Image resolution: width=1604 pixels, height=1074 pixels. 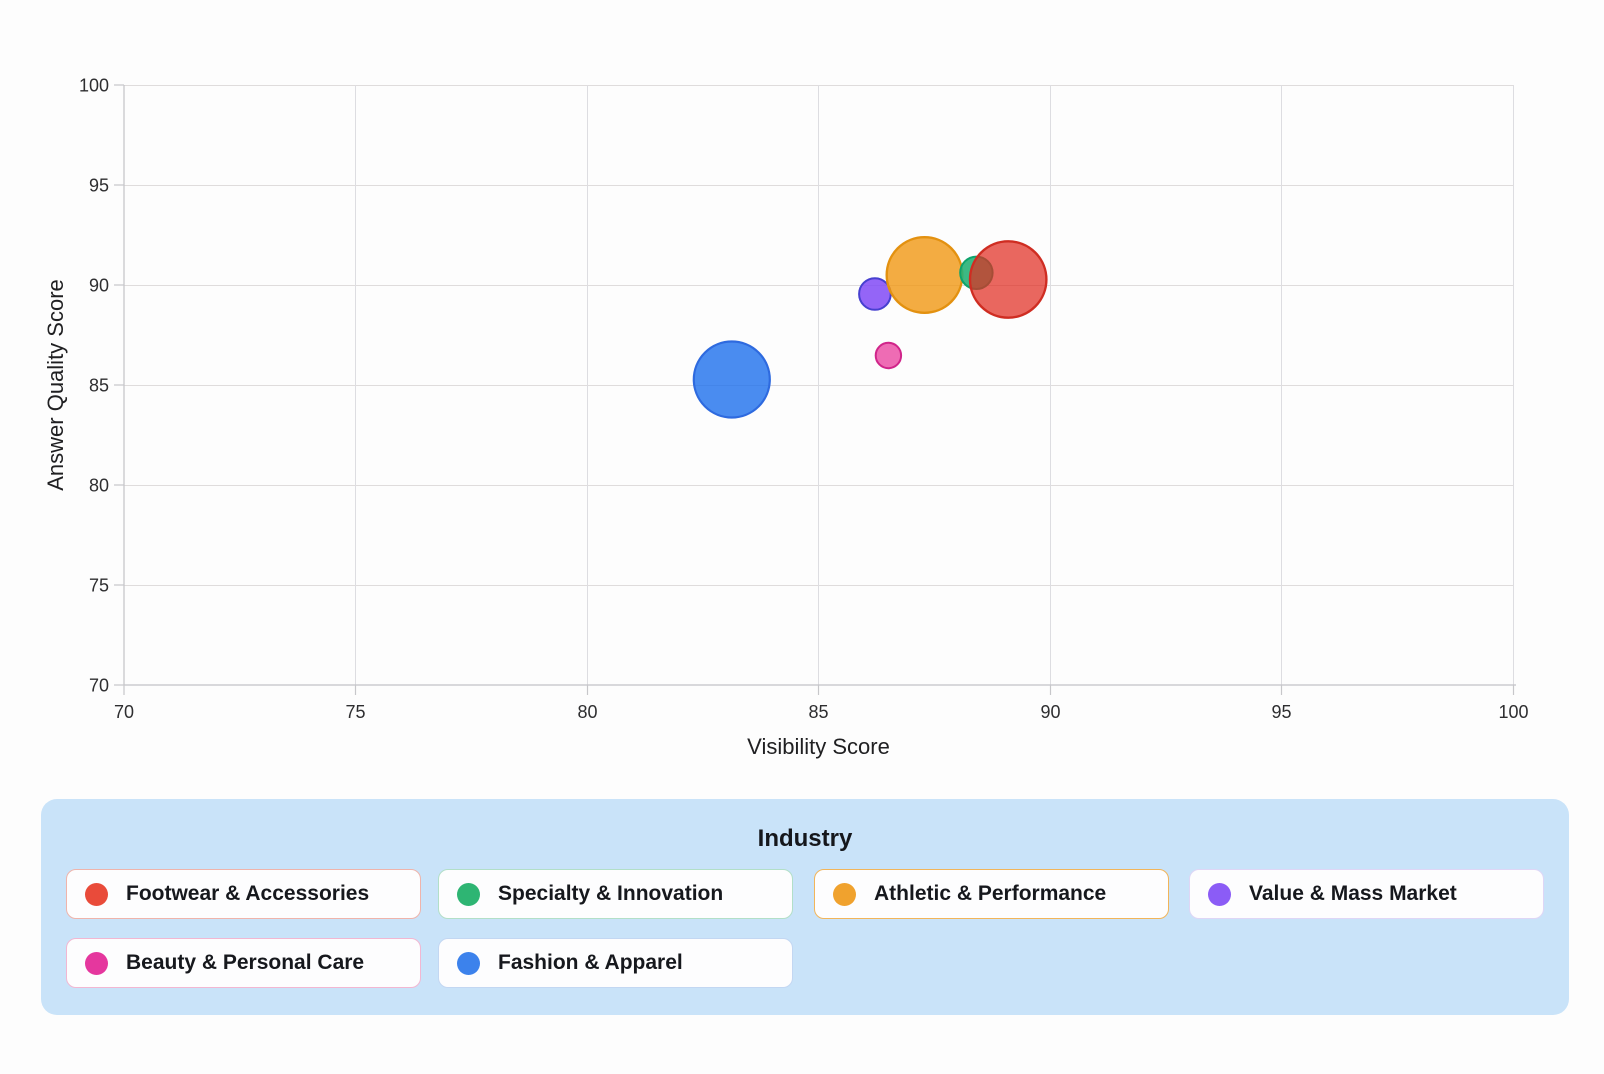 I want to click on svg-text: Answer Quality Score, so click(x=55, y=385).